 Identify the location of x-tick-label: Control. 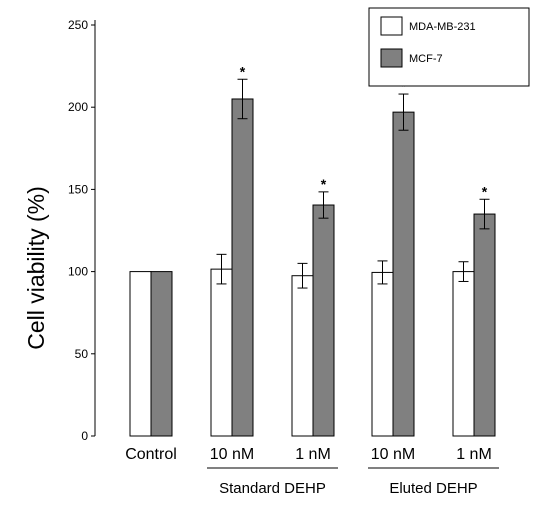
(151, 454).